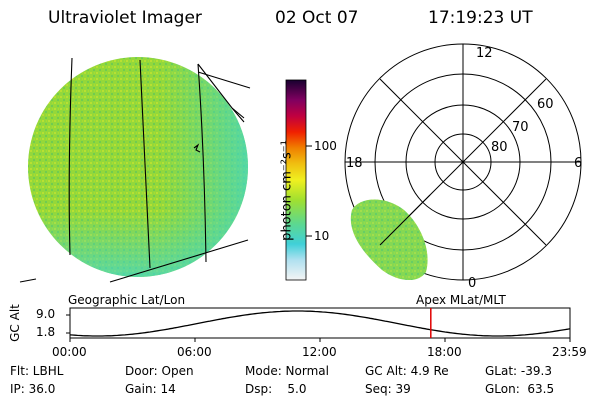 The height and width of the screenshot is (400, 600). What do you see at coordinates (69, 352) in the screenshot?
I see `time-tick-0000: 00:00` at bounding box center [69, 352].